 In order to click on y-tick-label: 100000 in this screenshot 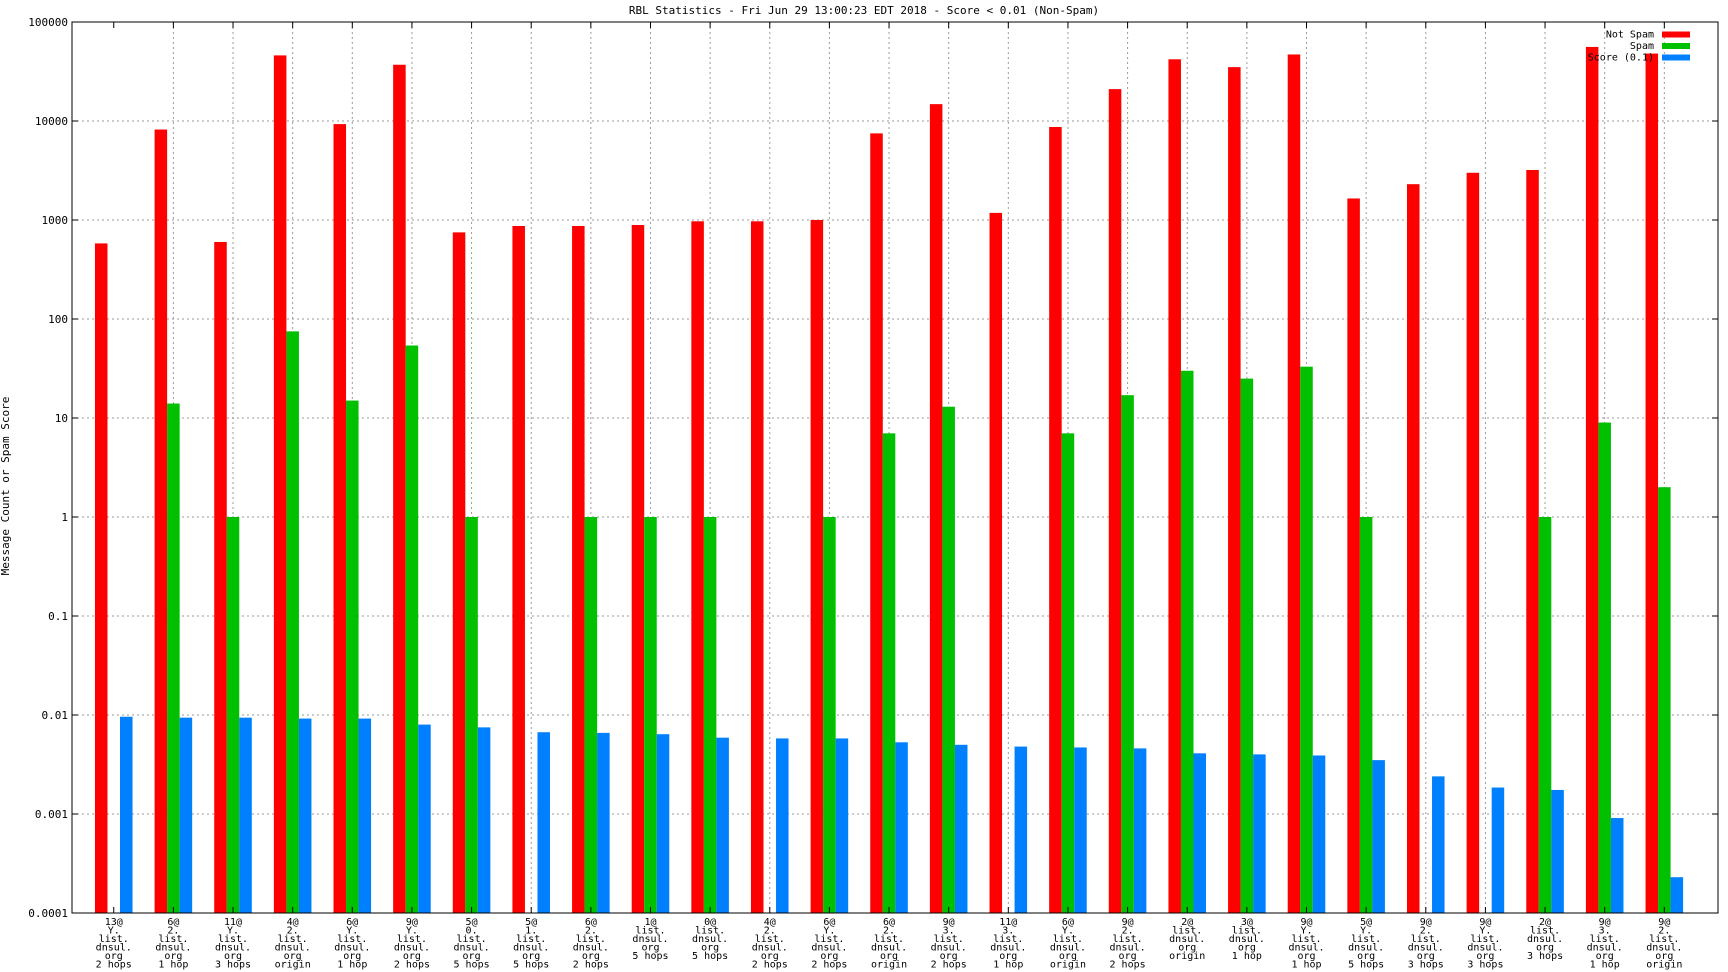, I will do `click(48, 22)`.